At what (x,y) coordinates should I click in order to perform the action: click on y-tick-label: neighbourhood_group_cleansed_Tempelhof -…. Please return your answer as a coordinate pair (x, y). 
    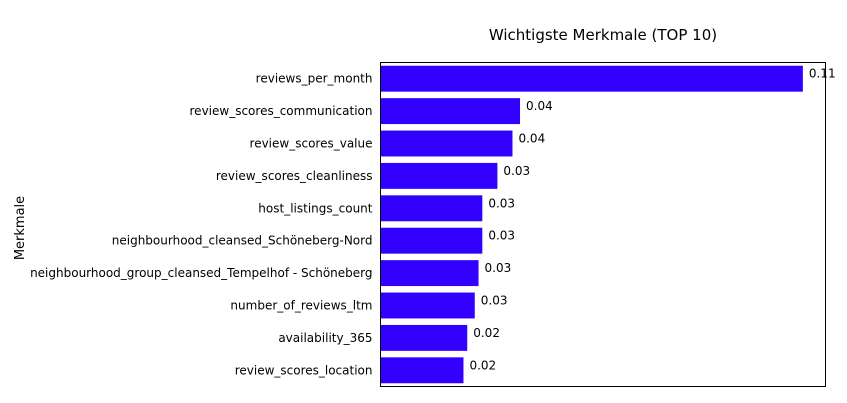
    Looking at the image, I should click on (201, 273).